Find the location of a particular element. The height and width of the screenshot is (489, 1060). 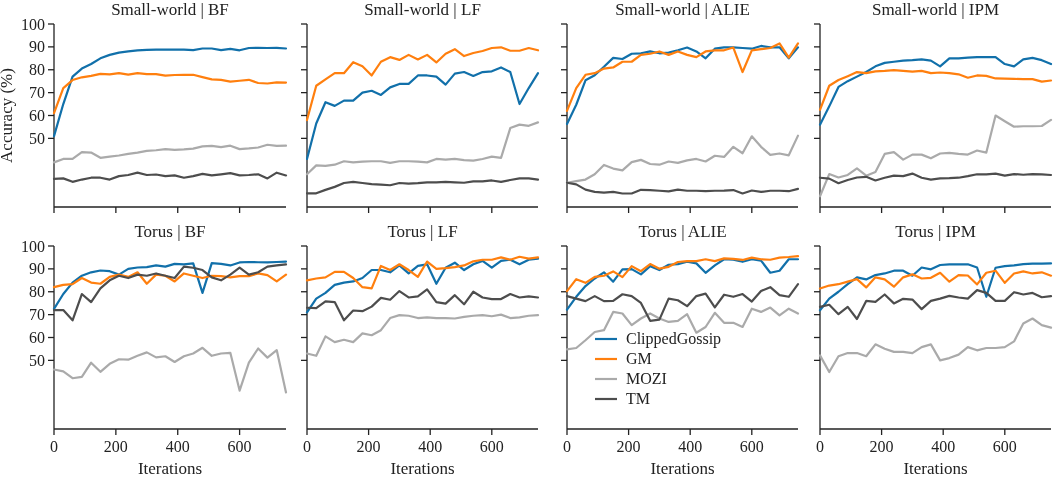

legend-label: MOZI is located at coordinates (646, 378).